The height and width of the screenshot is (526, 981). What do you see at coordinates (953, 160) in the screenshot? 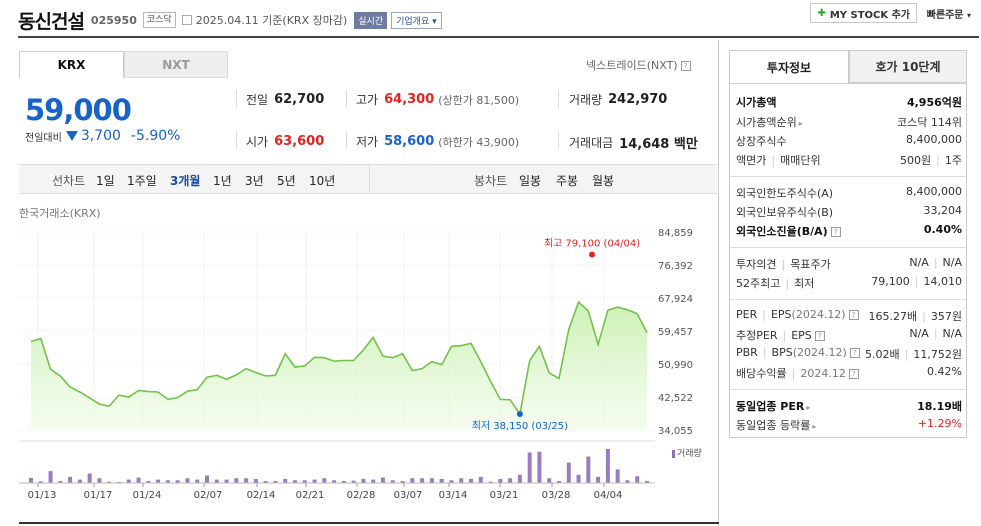
I see `trade-unit-value: 1주` at bounding box center [953, 160].